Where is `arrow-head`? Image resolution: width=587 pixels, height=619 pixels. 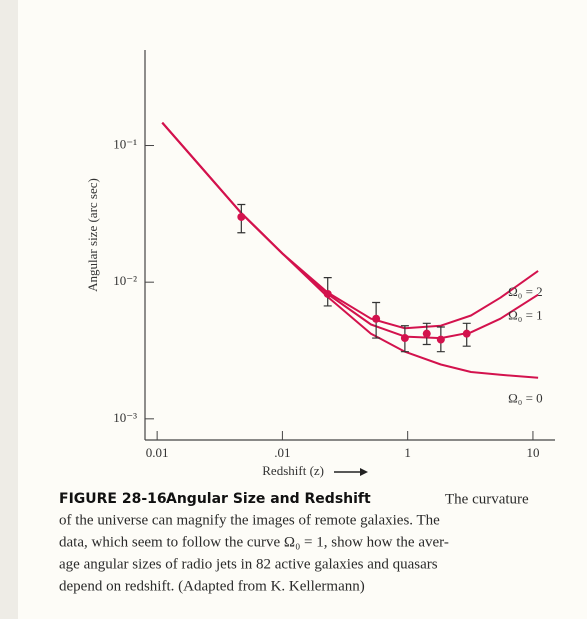 arrow-head is located at coordinates (364, 472).